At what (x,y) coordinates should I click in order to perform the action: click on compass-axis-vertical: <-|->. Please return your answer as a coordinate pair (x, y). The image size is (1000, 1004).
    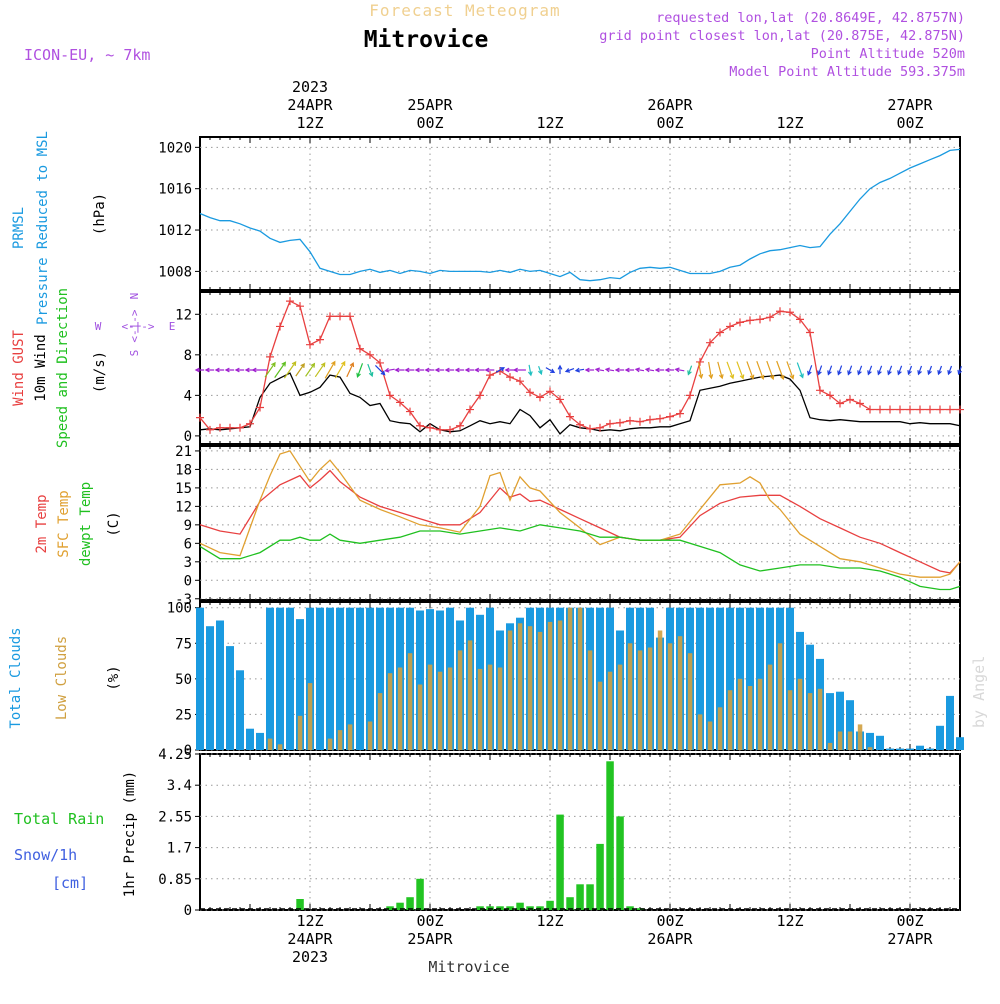
    Looking at the image, I should click on (134, 325).